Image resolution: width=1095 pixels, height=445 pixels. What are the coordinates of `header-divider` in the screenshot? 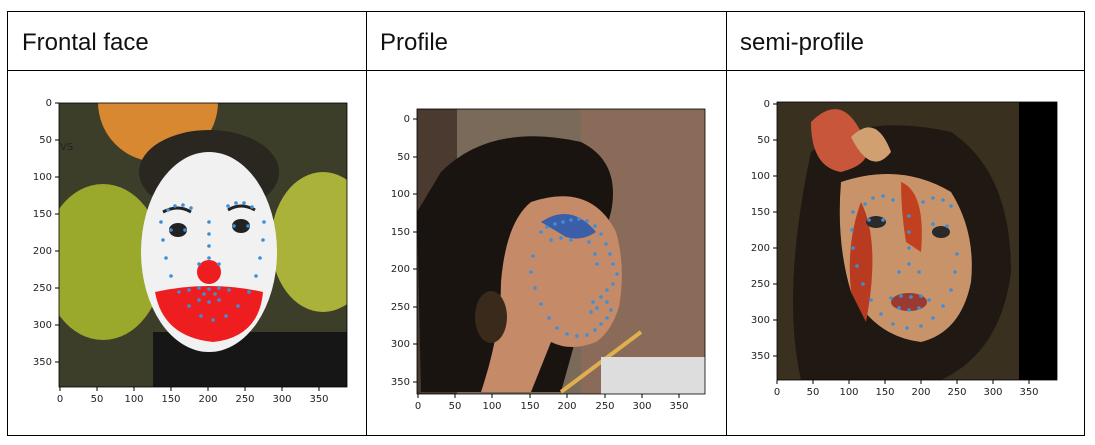 It's located at (546, 70).